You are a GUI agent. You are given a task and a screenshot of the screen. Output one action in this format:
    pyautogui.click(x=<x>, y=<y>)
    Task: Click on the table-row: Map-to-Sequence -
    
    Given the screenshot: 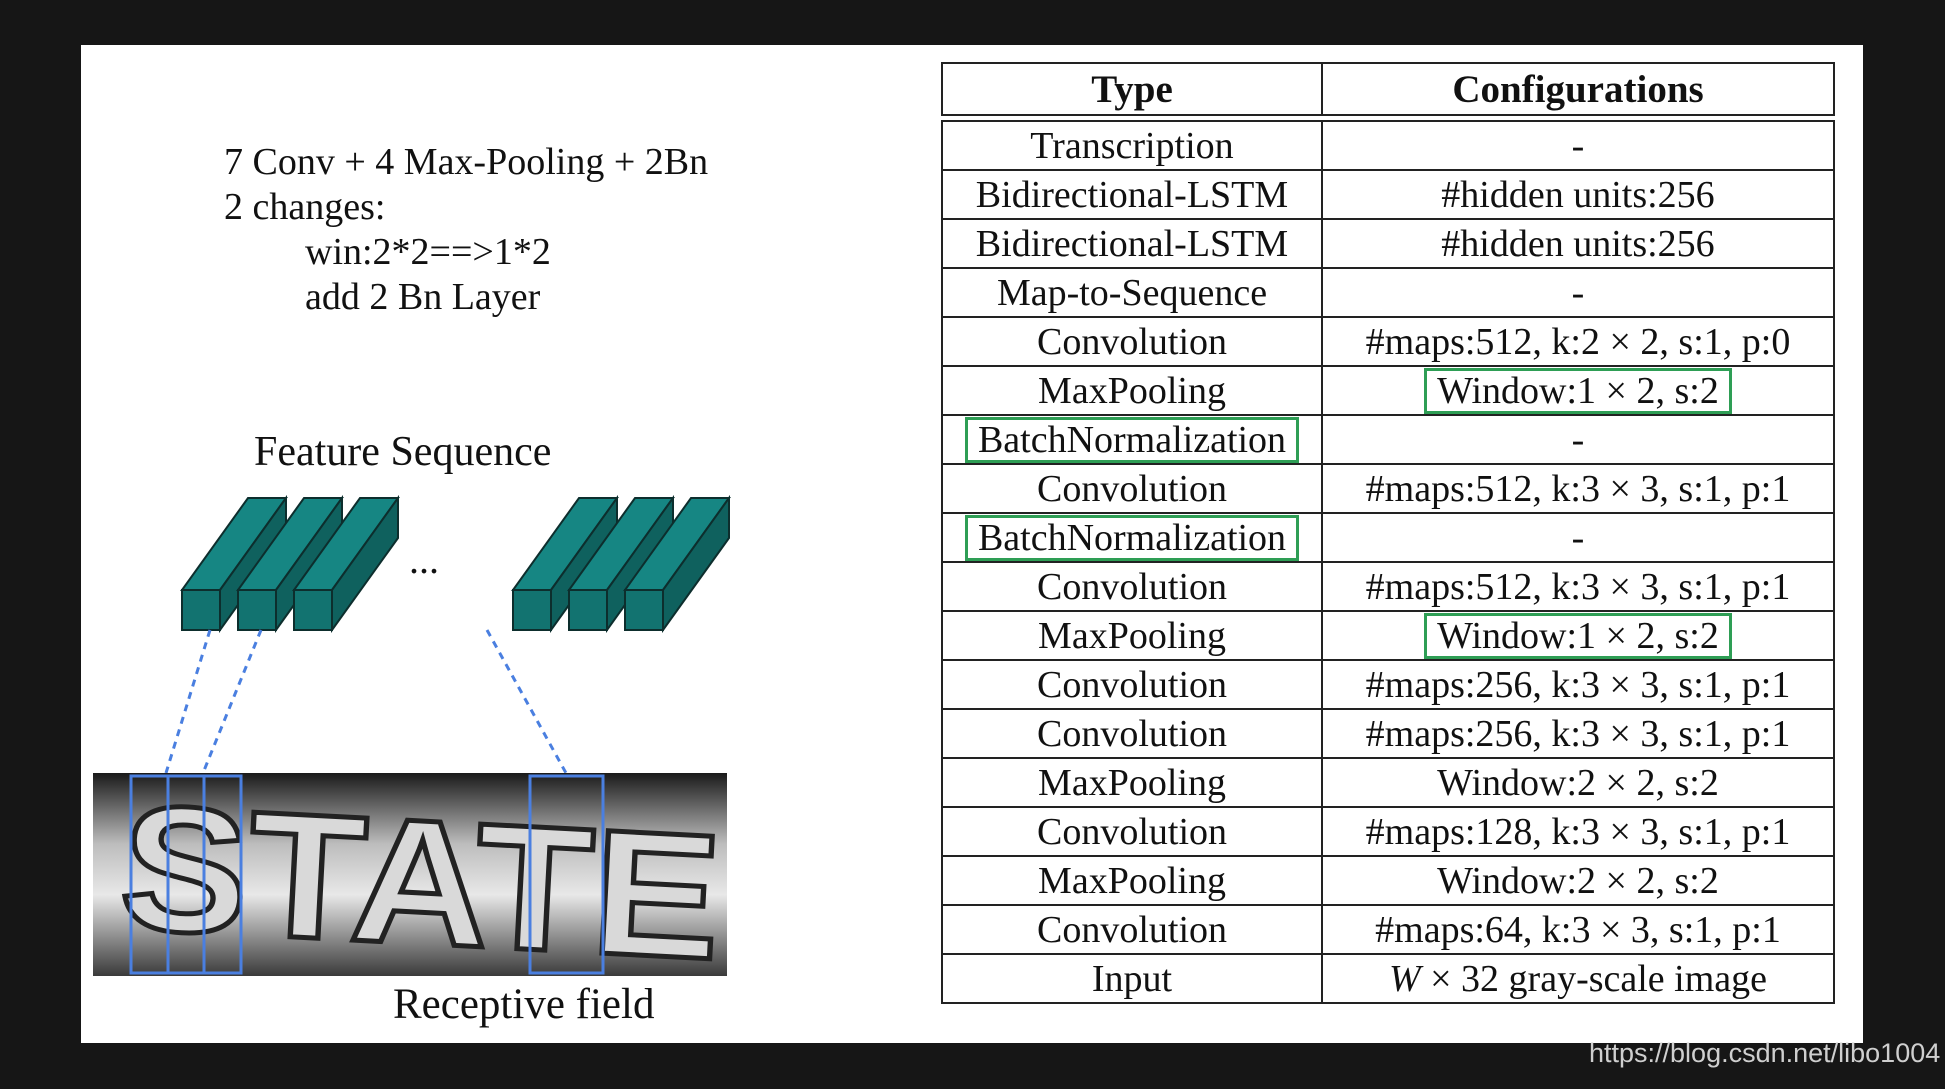 What is the action you would take?
    pyautogui.click(x=1388, y=292)
    